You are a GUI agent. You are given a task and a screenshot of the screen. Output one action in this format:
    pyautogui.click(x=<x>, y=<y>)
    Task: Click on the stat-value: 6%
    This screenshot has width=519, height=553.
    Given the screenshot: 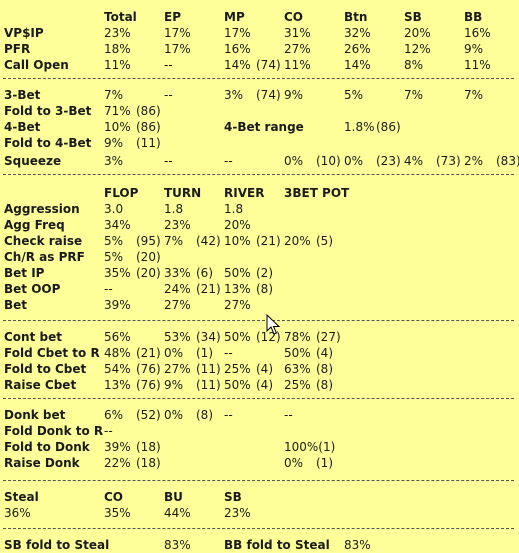 What is the action you would take?
    pyautogui.click(x=114, y=415)
    